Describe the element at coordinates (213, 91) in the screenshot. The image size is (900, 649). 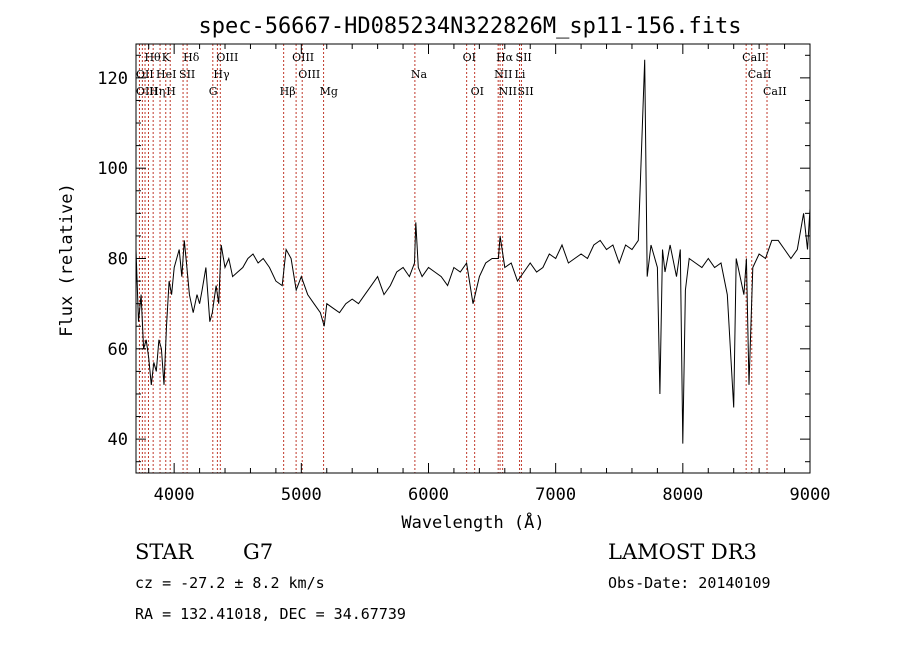
I see `line-label: G` at that location.